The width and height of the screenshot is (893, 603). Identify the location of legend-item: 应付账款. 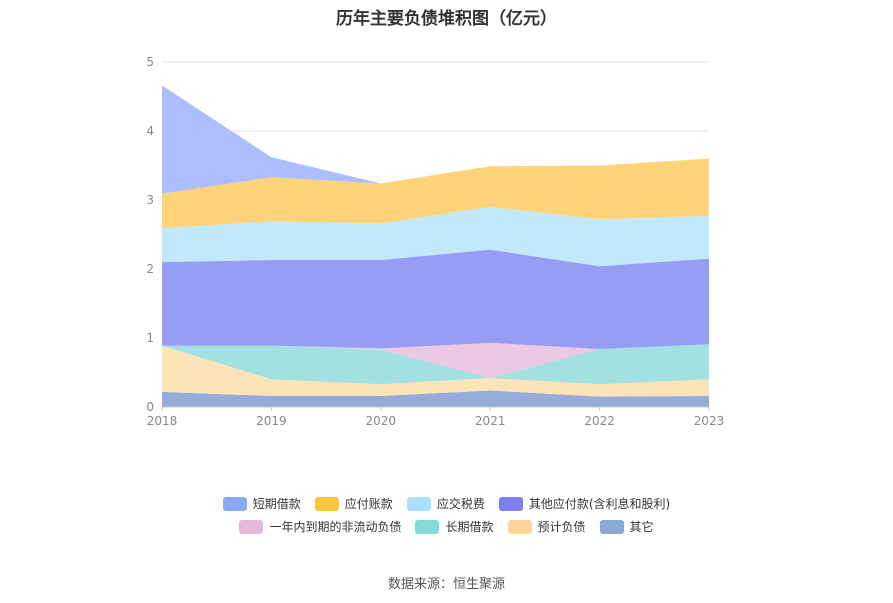
(353, 503).